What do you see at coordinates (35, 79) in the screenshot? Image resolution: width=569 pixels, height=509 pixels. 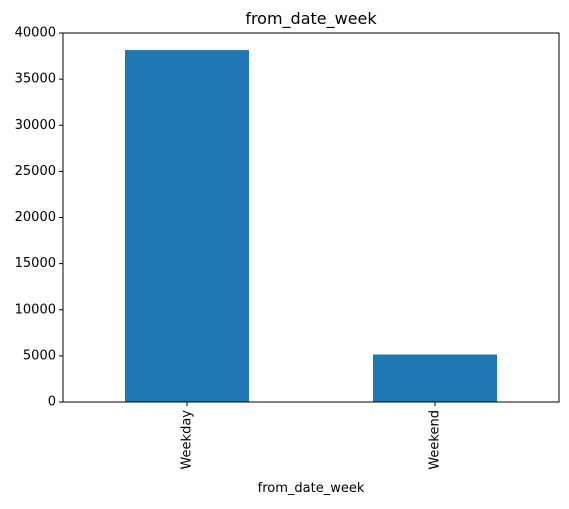 I see `y-tick-label: 35000` at bounding box center [35, 79].